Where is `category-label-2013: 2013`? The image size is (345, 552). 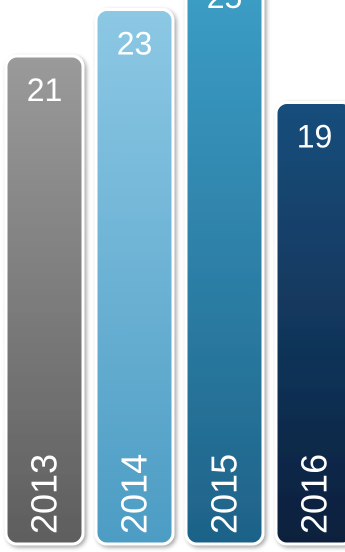
category-label-2013: 2013 is located at coordinates (44, 494).